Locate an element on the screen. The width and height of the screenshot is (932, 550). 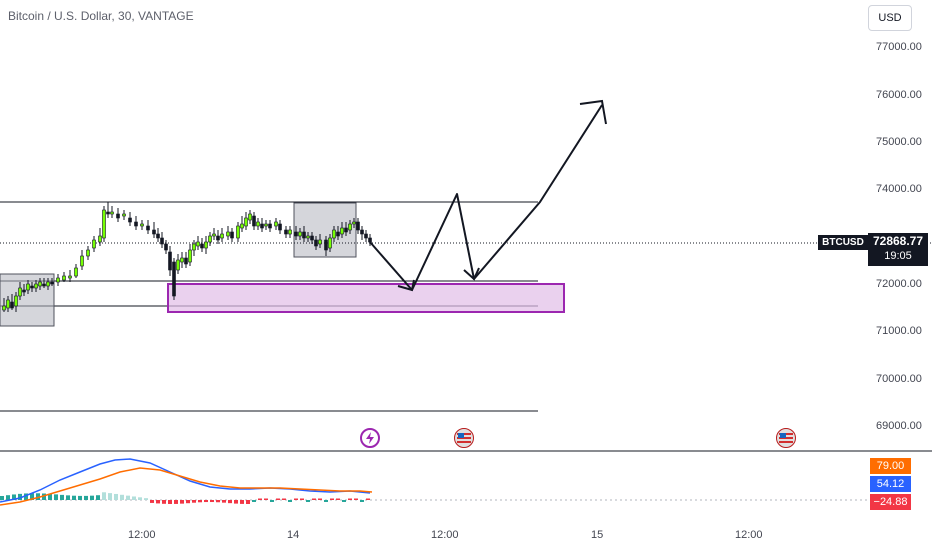
arrowhead-final is located at coordinates (593, 112).